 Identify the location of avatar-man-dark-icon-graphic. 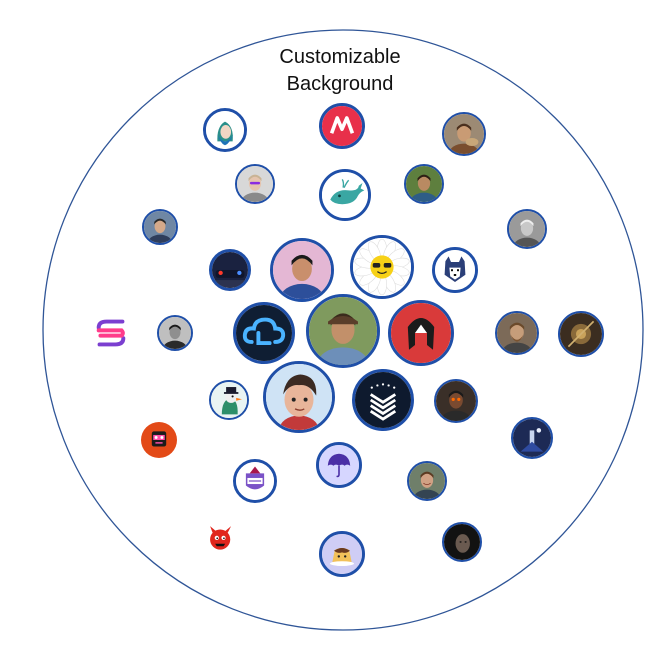
(175, 333).